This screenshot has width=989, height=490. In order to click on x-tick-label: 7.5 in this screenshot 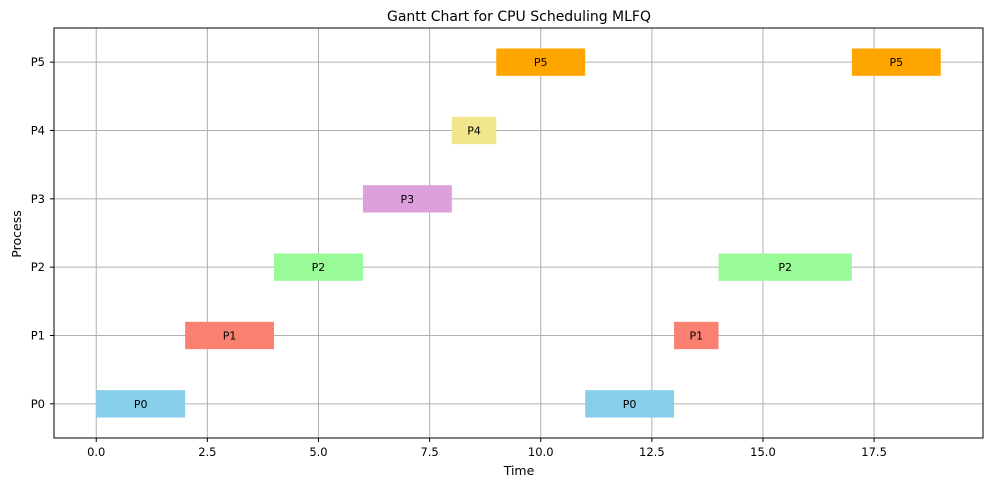, I will do `click(429, 452)`.